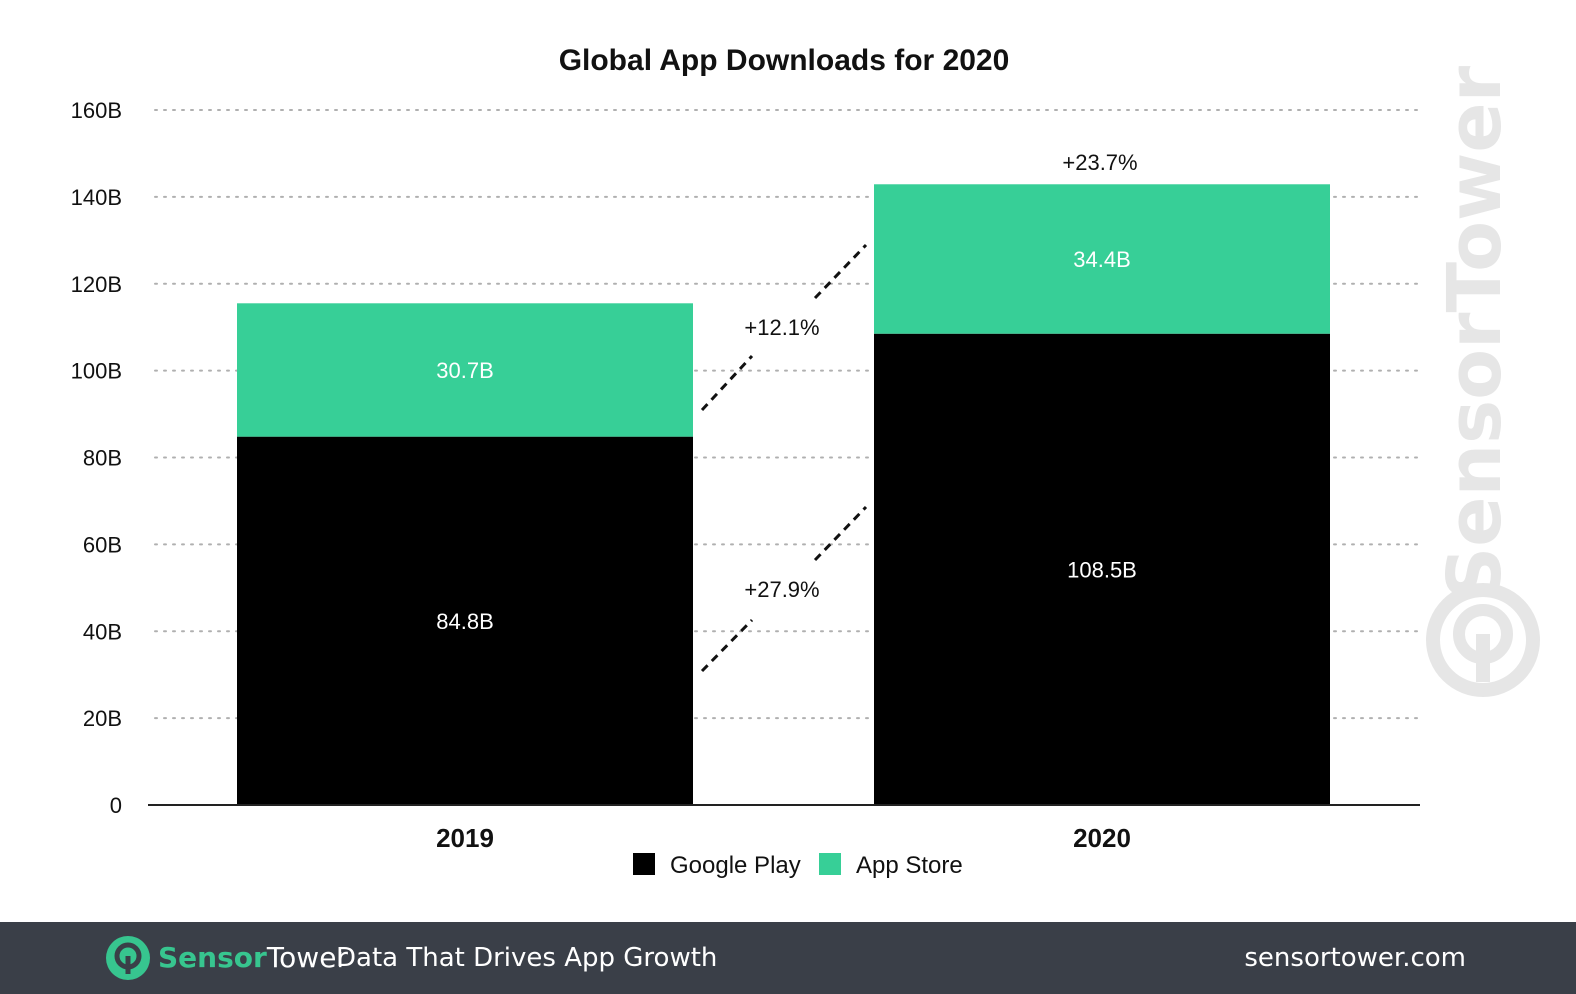 This screenshot has width=1576, height=994. Describe the element at coordinates (102, 544) in the screenshot. I see `y-tick-label: 60B` at that location.